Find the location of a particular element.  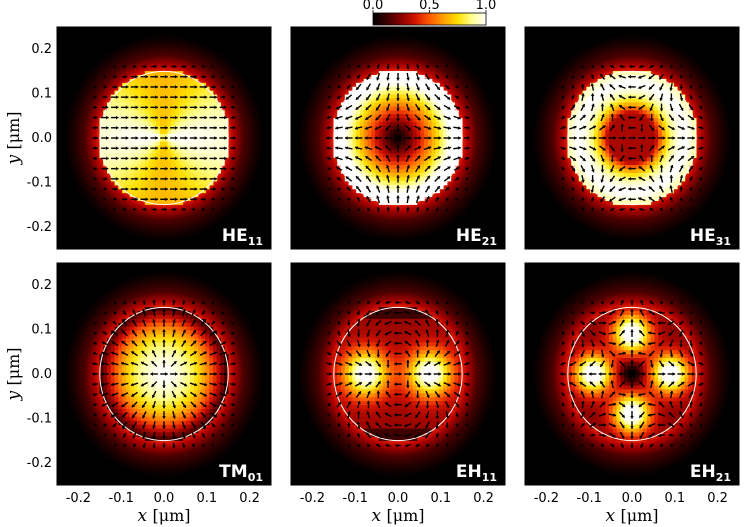

field-arrow is located at coordinates (701, 445).